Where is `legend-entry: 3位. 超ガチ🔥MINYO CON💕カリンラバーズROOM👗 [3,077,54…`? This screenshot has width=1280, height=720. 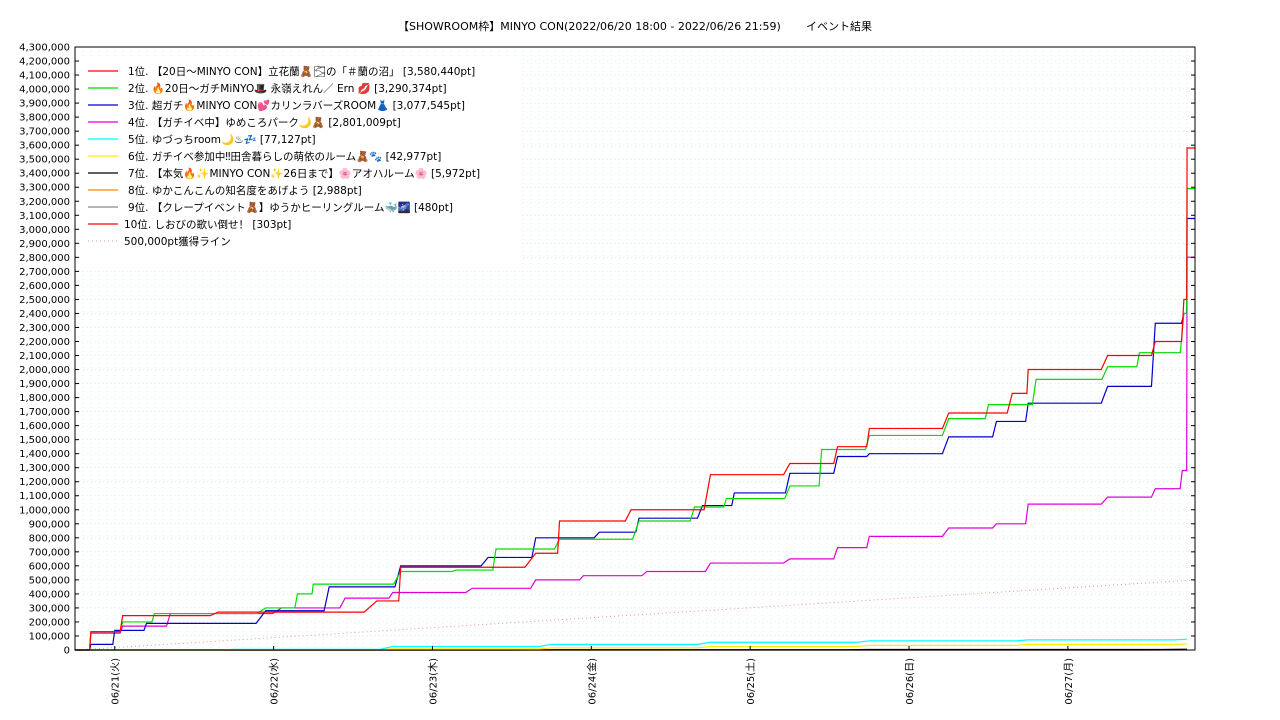
legend-entry: 3位. 超ガチ🔥MINYO CON💕カリンラバーズROOM👗 [3,077,54… is located at coordinates (296, 105).